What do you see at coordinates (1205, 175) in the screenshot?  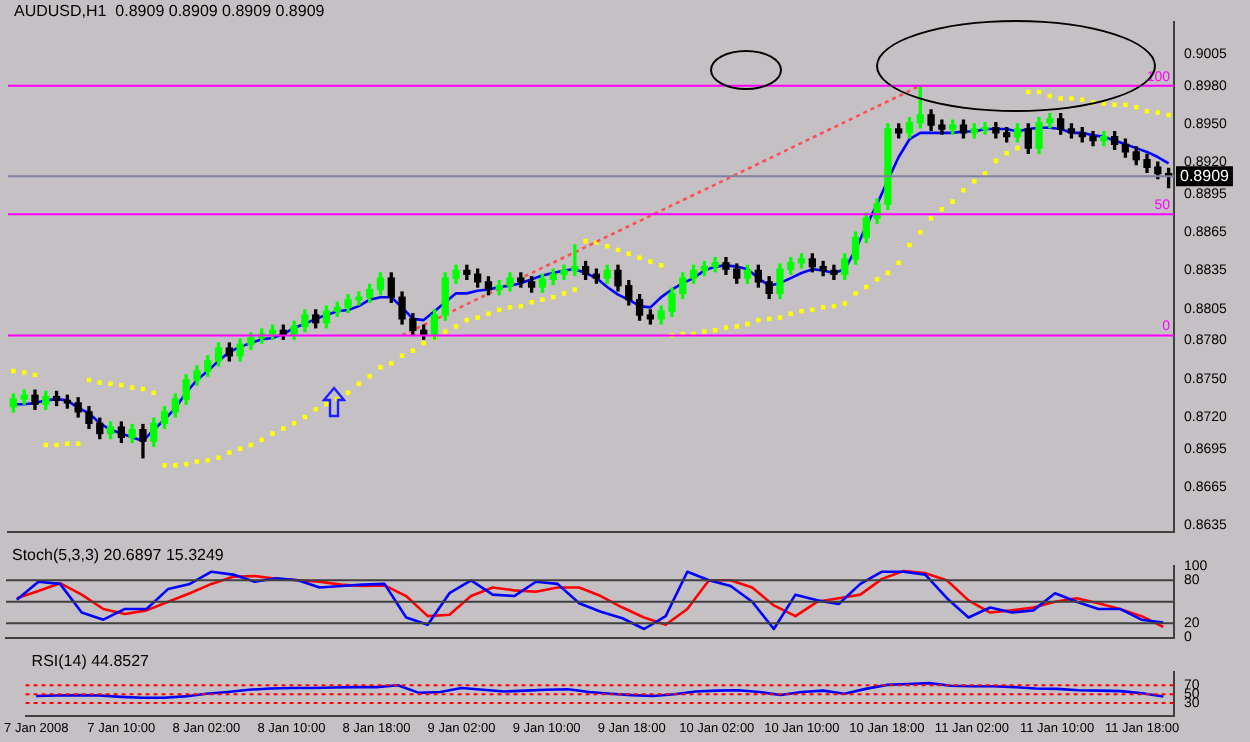 I see `ref-line-label: 0.8909` at bounding box center [1205, 175].